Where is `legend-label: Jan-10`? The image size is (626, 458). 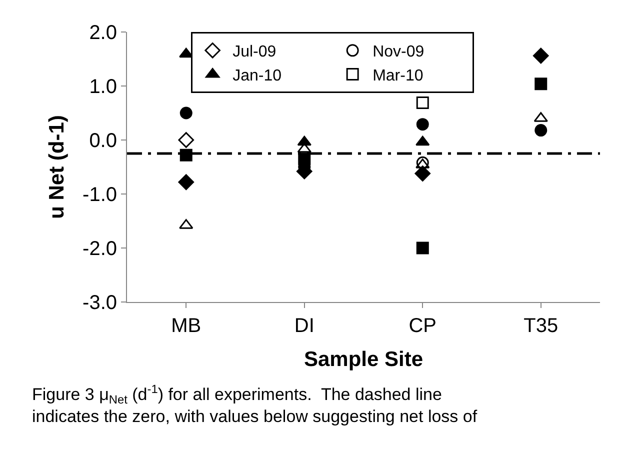
legend-label: Jan-10 is located at coordinates (257, 75).